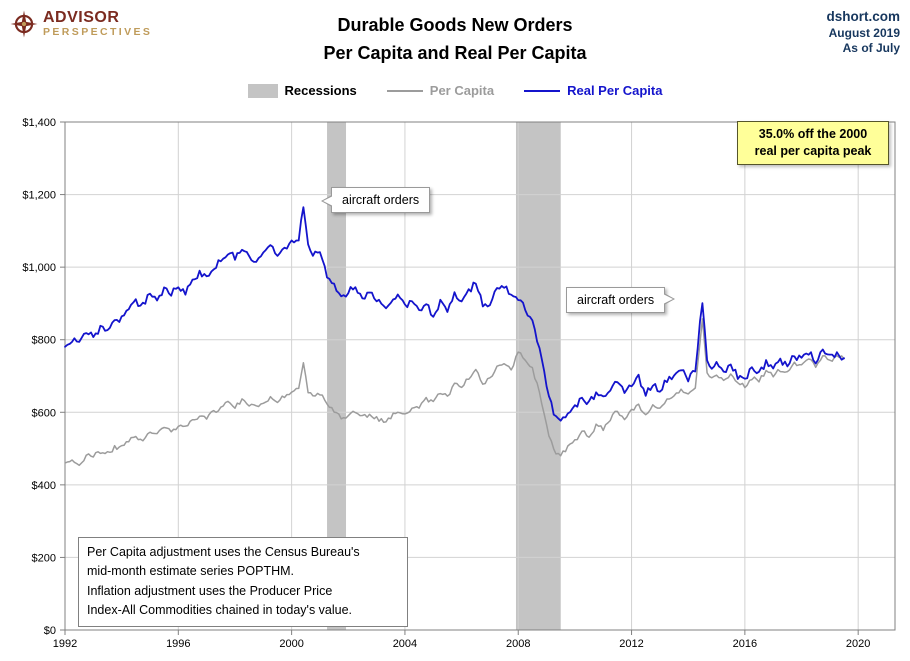  What do you see at coordinates (745, 644) in the screenshot?
I see `x-tick-label: 2016` at bounding box center [745, 644].